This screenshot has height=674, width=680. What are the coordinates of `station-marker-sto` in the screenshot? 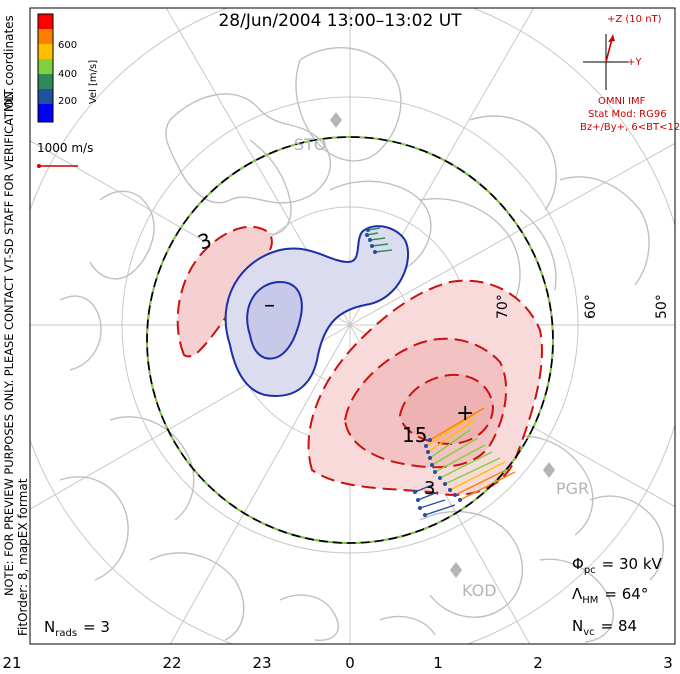 It's located at (336, 120).